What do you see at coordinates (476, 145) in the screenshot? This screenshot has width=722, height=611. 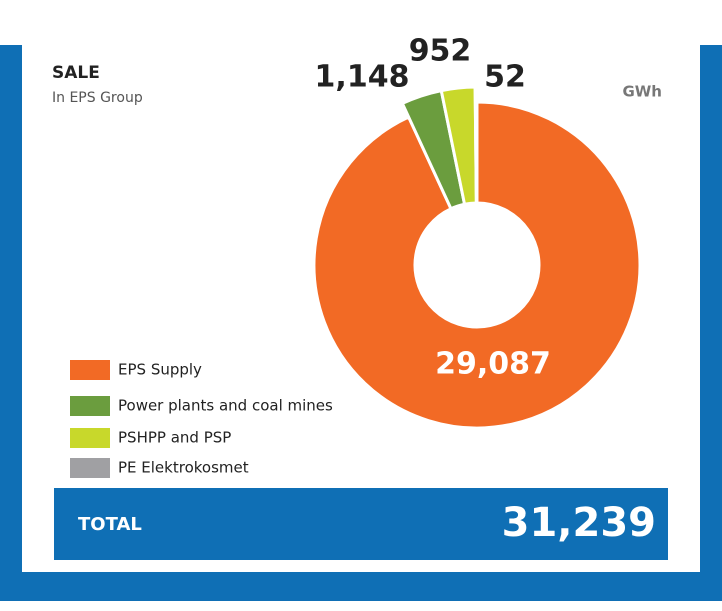 I see `slice` at bounding box center [476, 145].